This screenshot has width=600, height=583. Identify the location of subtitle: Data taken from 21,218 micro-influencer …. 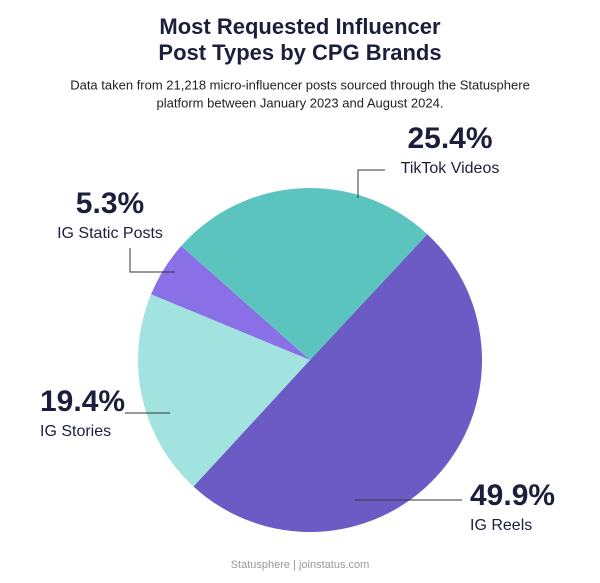
(300, 84).